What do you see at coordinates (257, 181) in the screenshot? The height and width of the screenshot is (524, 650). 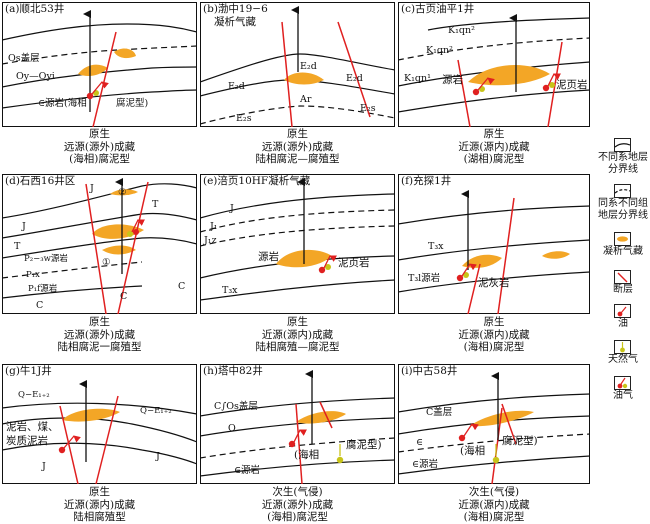 I see `panel-e-title: (e)涪页10HF凝析气藏` at bounding box center [257, 181].